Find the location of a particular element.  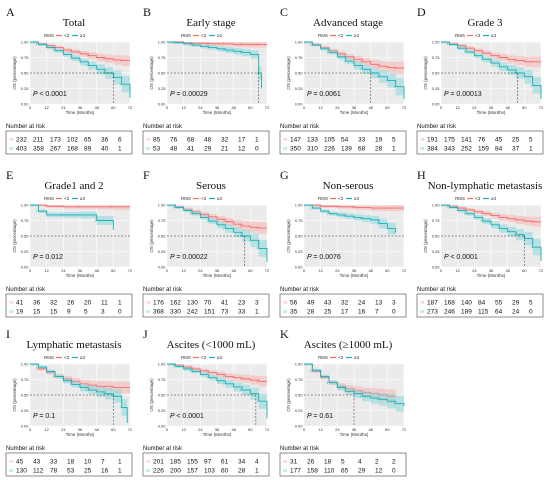

p-value-text: = 0.0061 is located at coordinates (327, 94).